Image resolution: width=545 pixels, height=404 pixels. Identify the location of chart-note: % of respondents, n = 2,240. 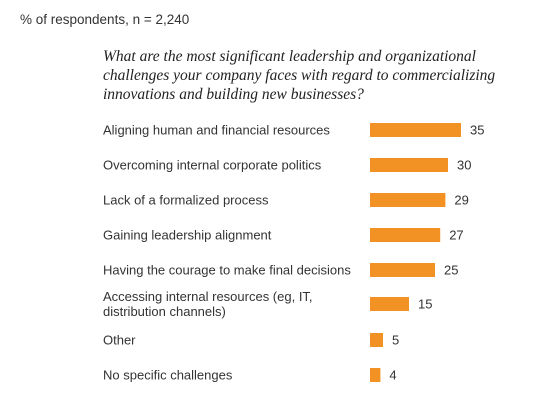
(105, 19).